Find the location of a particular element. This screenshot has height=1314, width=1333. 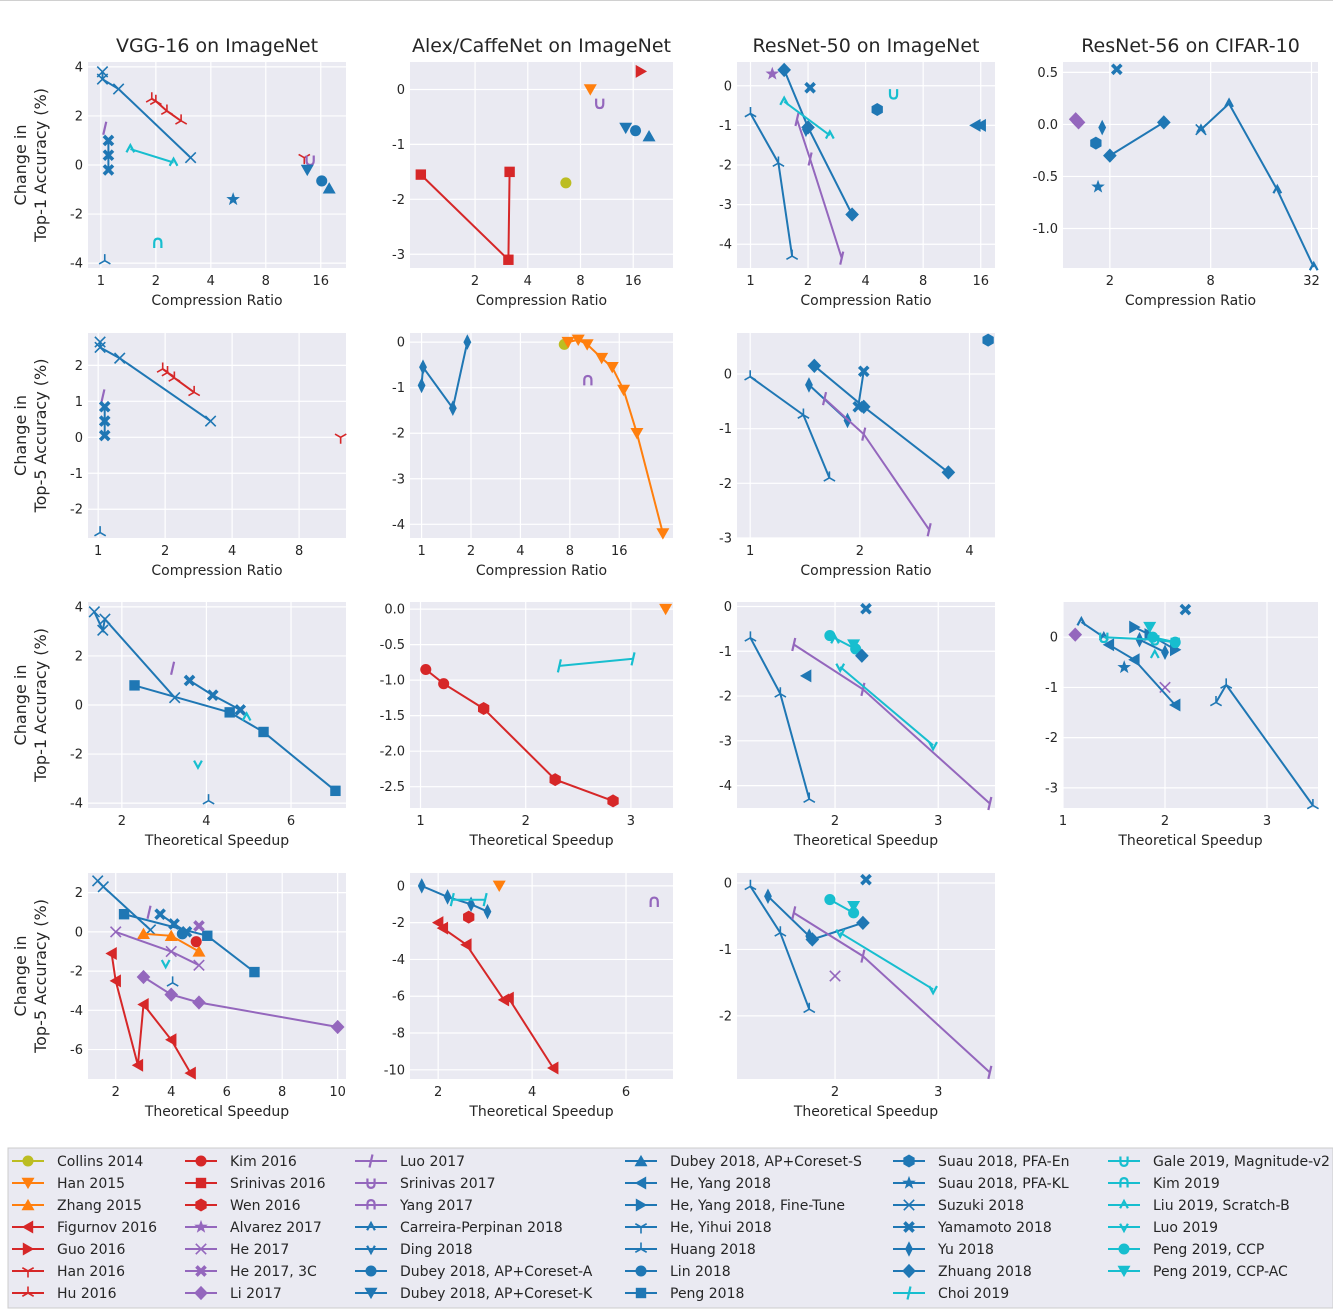

point-srinivas-2017 is located at coordinates (600, 104).